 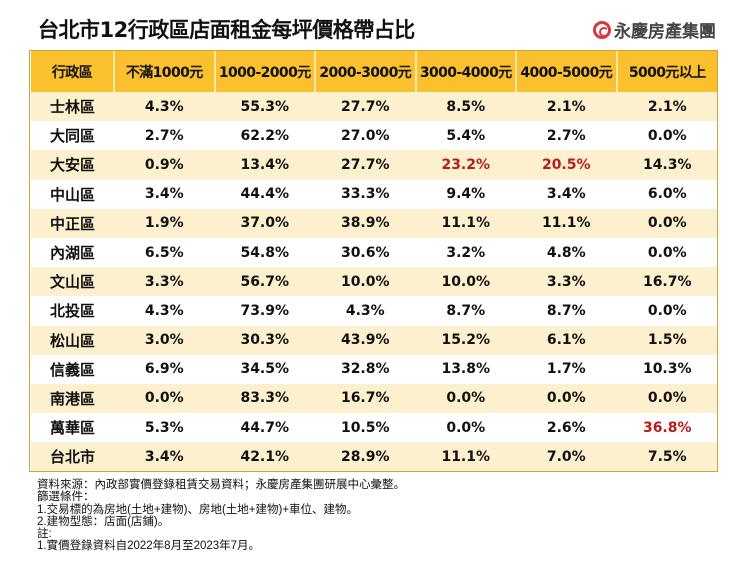 I want to click on percent-cell: 13.4%, so click(x=264, y=165).